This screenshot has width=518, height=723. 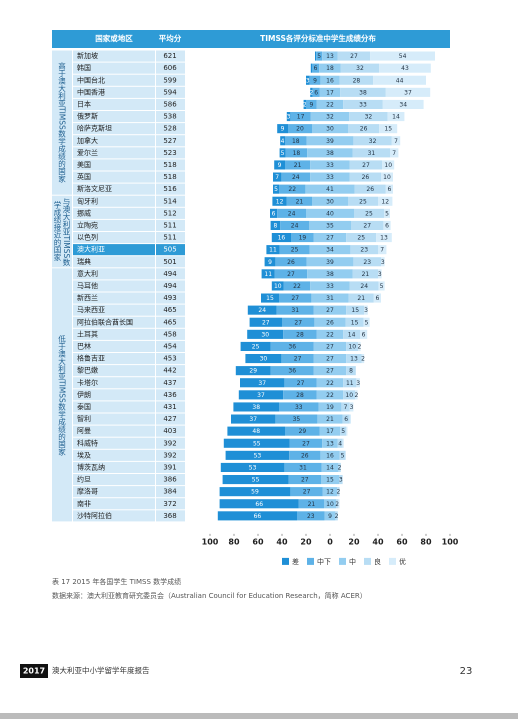 What do you see at coordinates (84, 454) in the screenshot?
I see `country-name: 埃及` at bounding box center [84, 454].